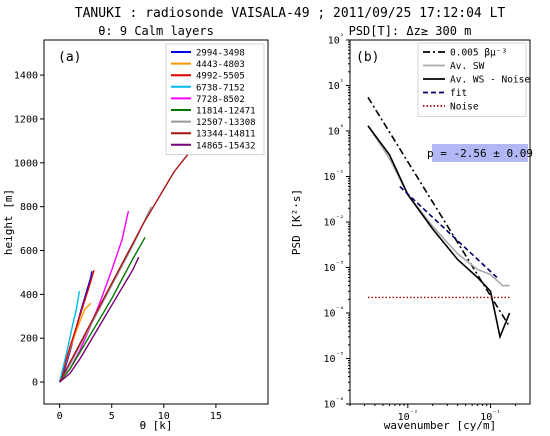 The height and width of the screenshot is (436, 550). What do you see at coordinates (60, 416) in the screenshot?
I see `x-tick-label: 0` at bounding box center [60, 416].